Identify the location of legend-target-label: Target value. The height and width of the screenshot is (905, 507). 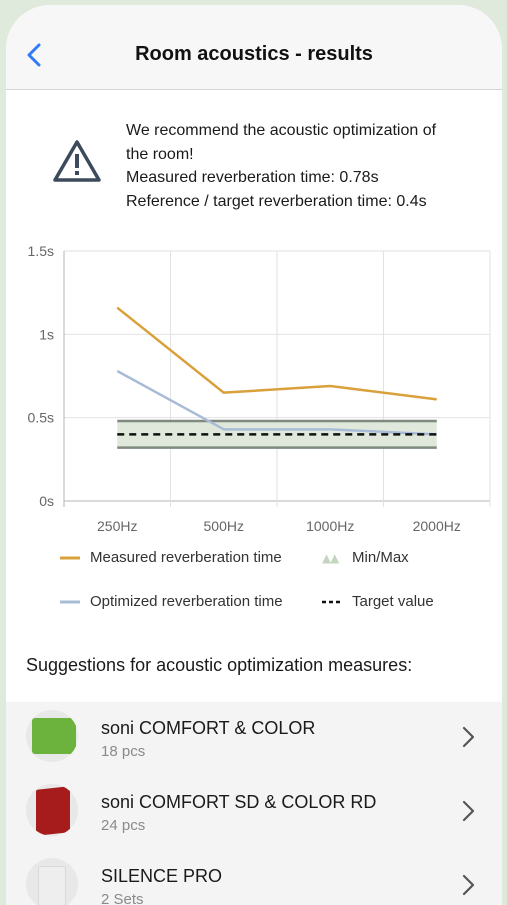
(393, 601).